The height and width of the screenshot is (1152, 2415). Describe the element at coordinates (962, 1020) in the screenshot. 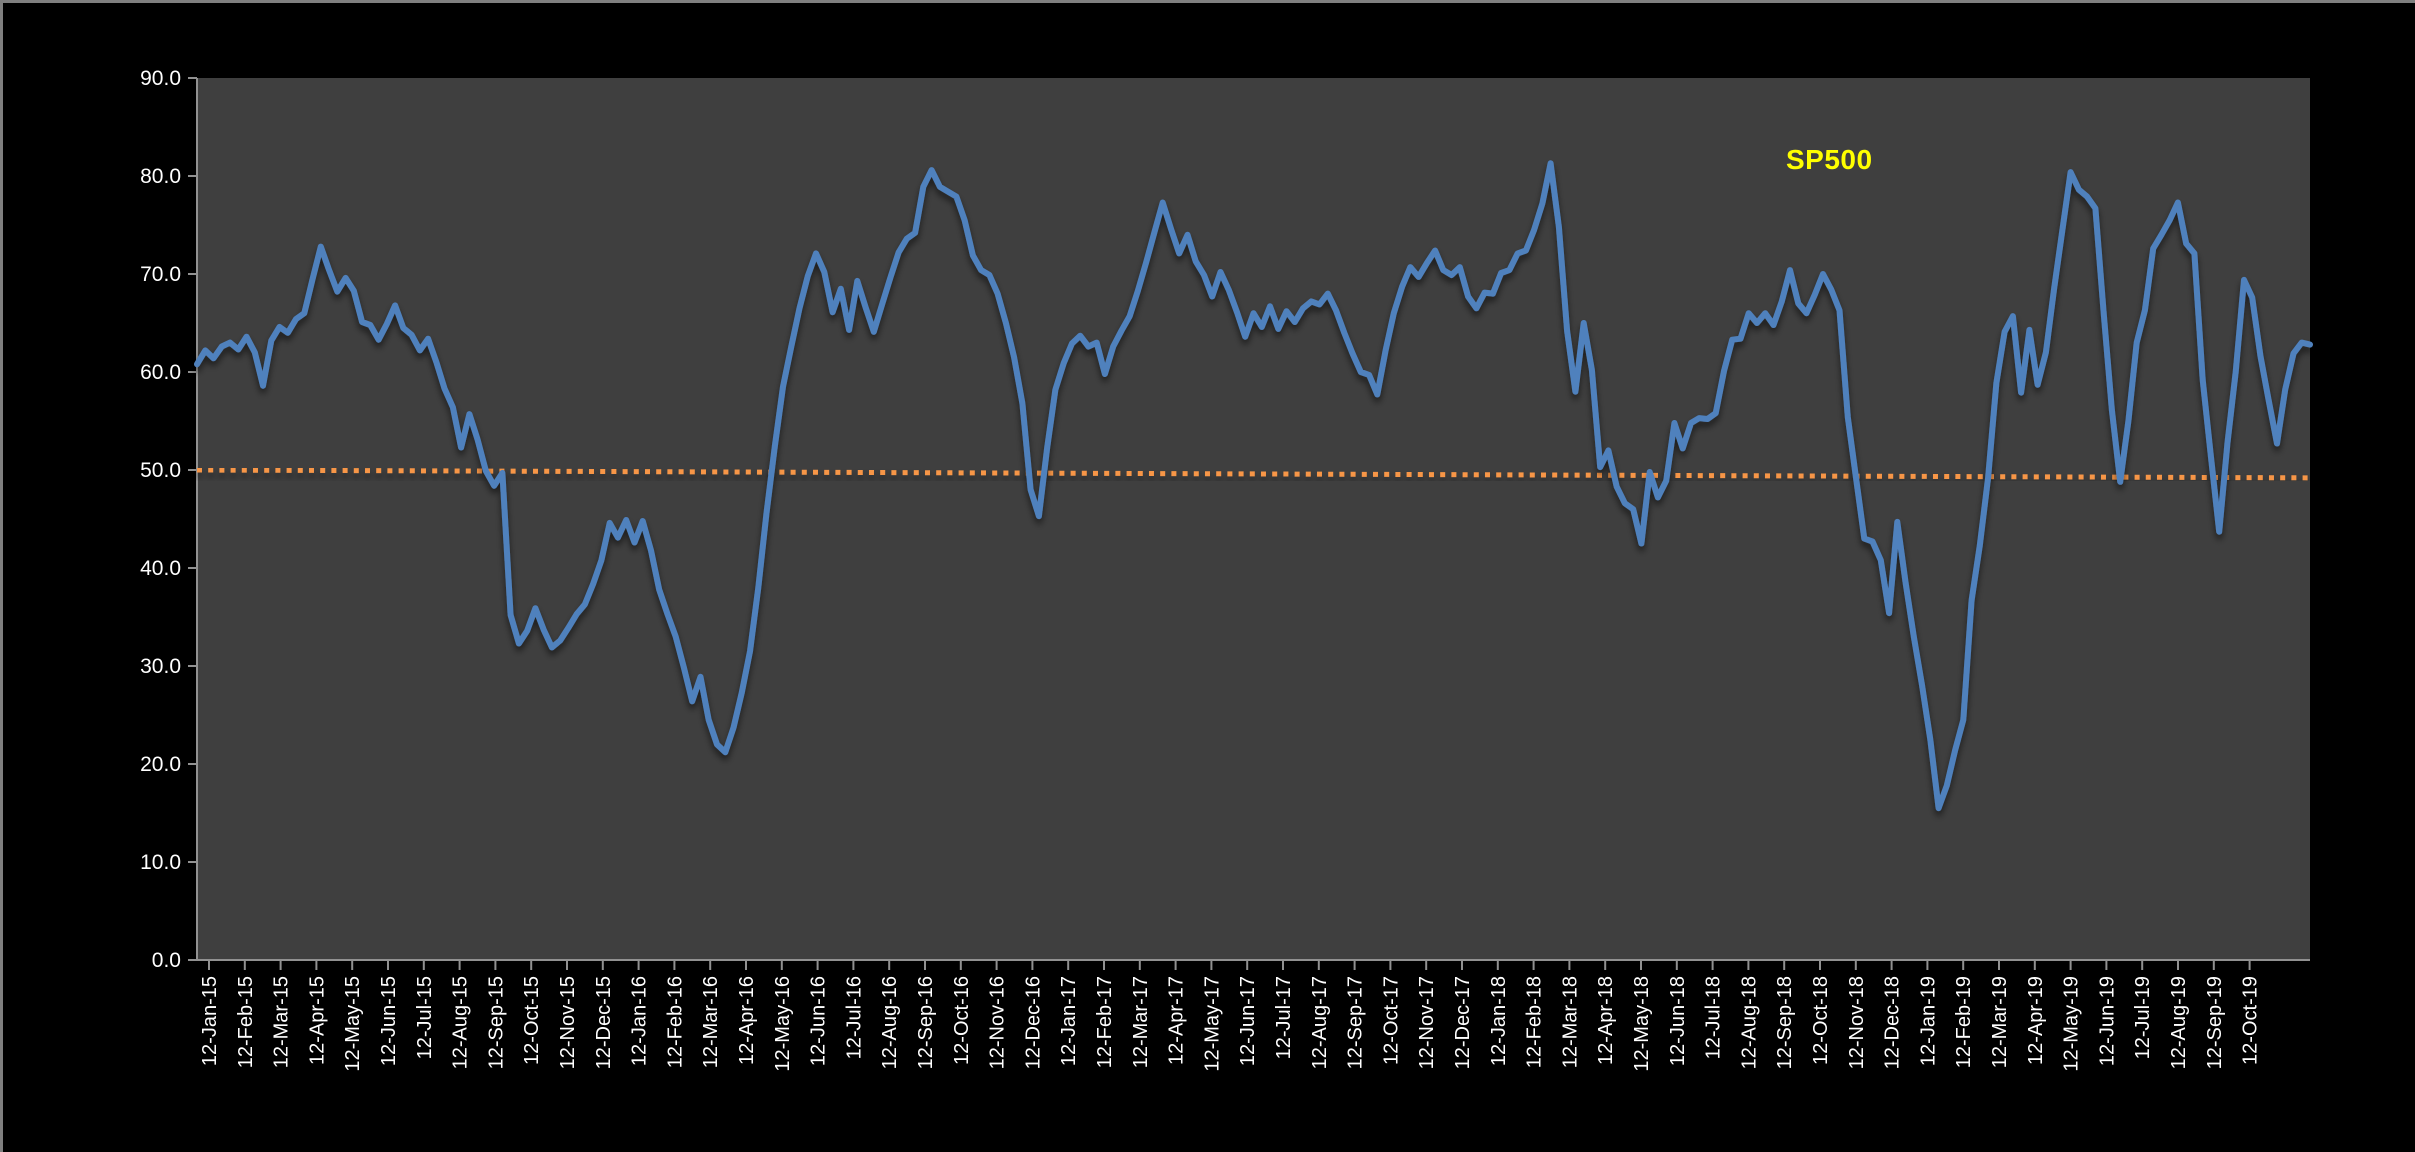

I see `x-tick-label: 12-Oct-16` at that location.